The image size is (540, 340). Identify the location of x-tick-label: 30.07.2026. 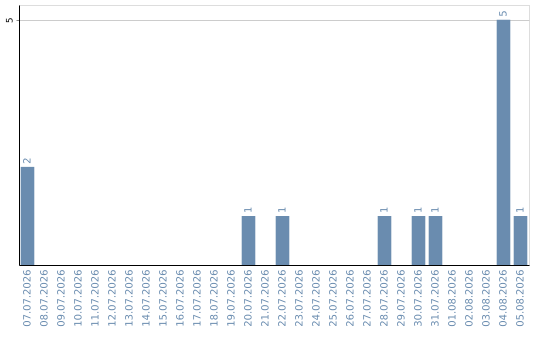
(419, 298).